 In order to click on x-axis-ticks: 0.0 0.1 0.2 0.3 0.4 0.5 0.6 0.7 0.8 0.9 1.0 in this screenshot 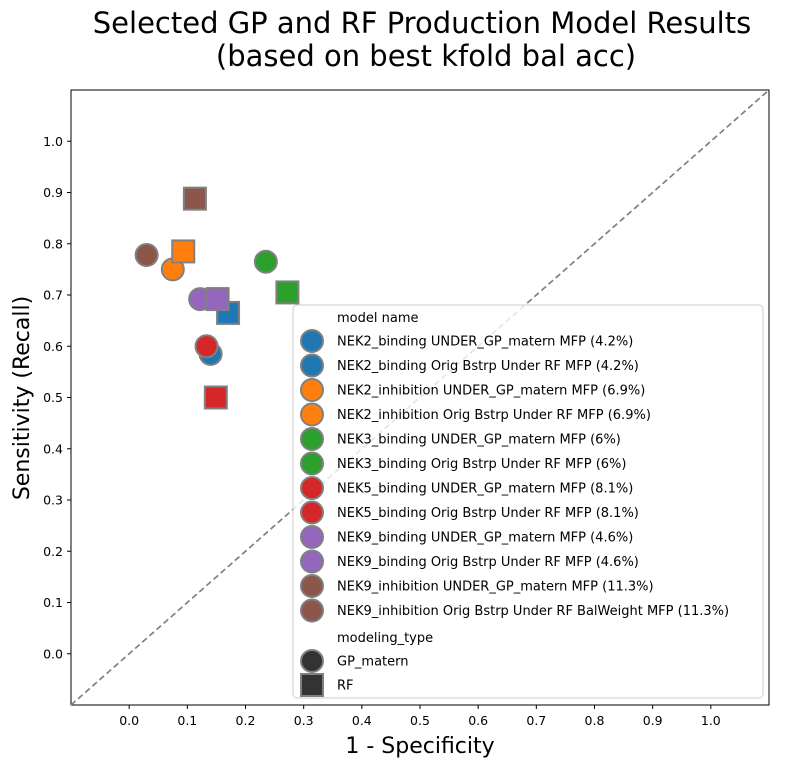, I will do `click(420, 716)`.